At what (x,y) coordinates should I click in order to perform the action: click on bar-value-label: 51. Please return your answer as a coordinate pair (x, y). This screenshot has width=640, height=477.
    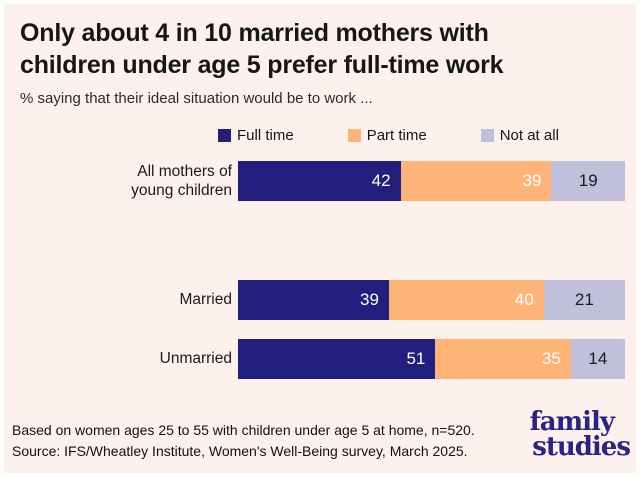
    Looking at the image, I should click on (416, 358).